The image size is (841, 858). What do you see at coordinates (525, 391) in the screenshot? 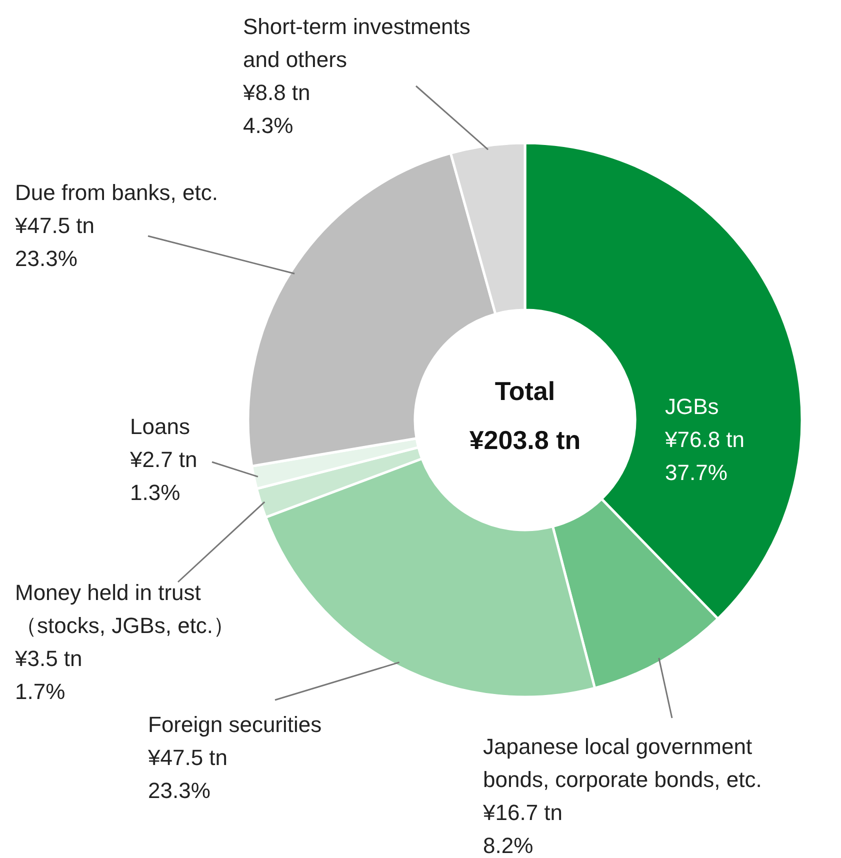
I see `text: Total` at bounding box center [525, 391].